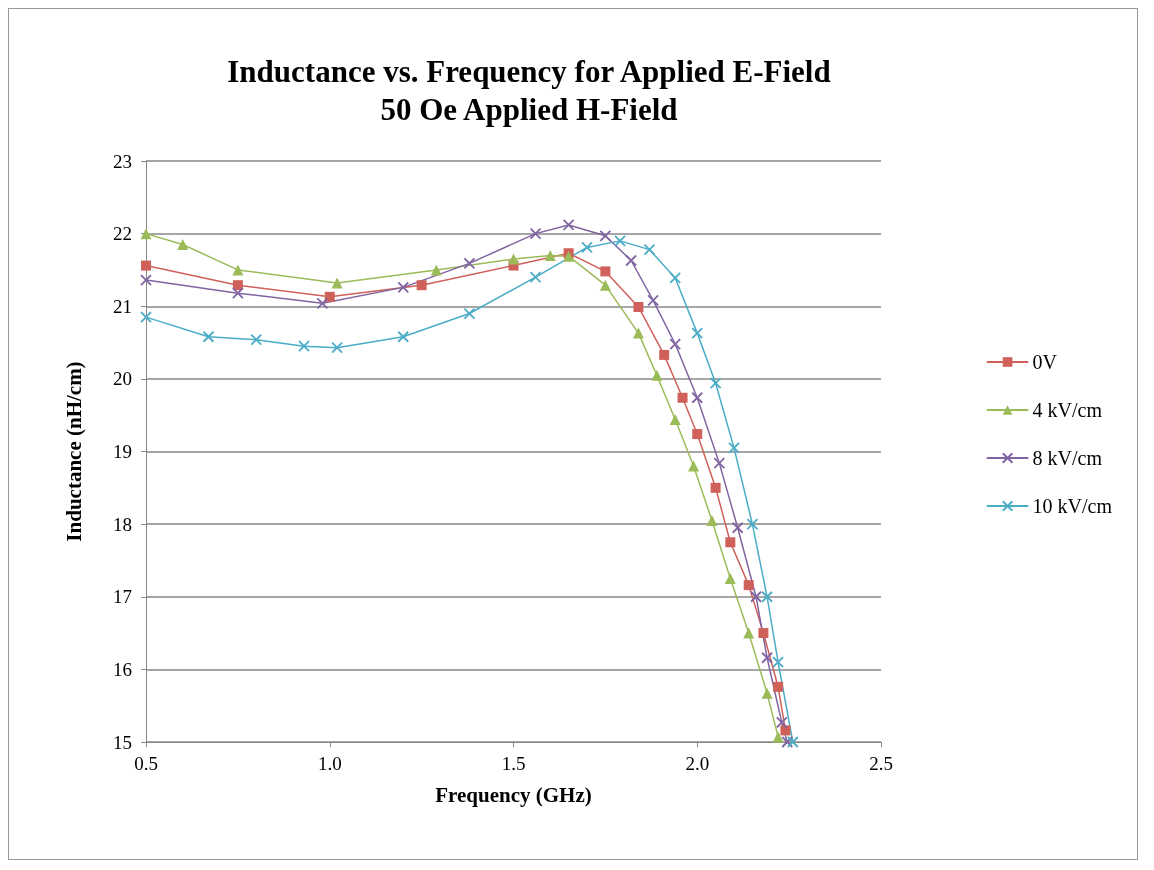 This screenshot has width=1154, height=870. I want to click on legend-label: 4 kV/cm, so click(1067, 410).